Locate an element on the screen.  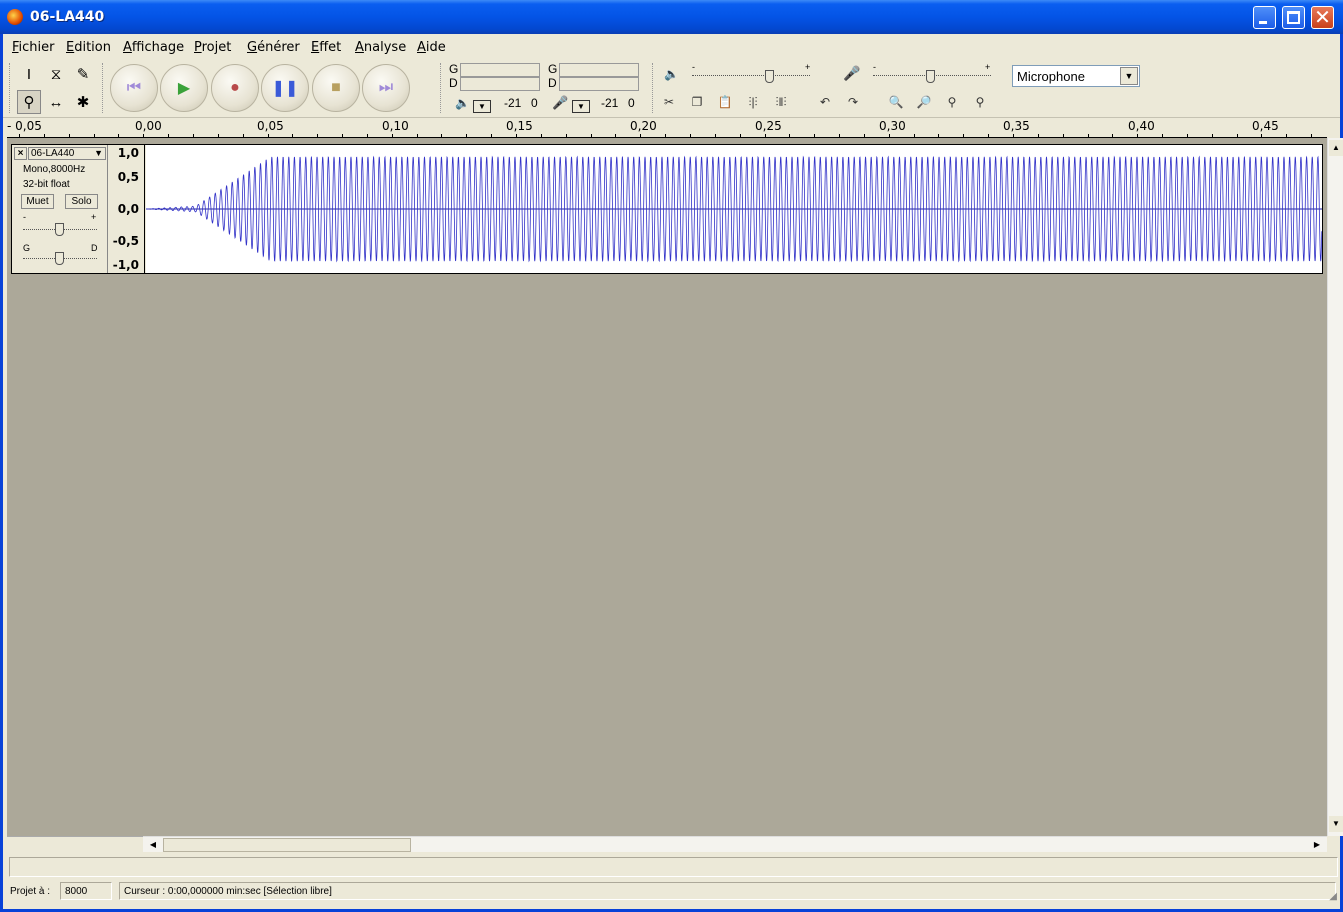
silence-icon: ⫶‖⫶ is located at coordinates (781, 101).